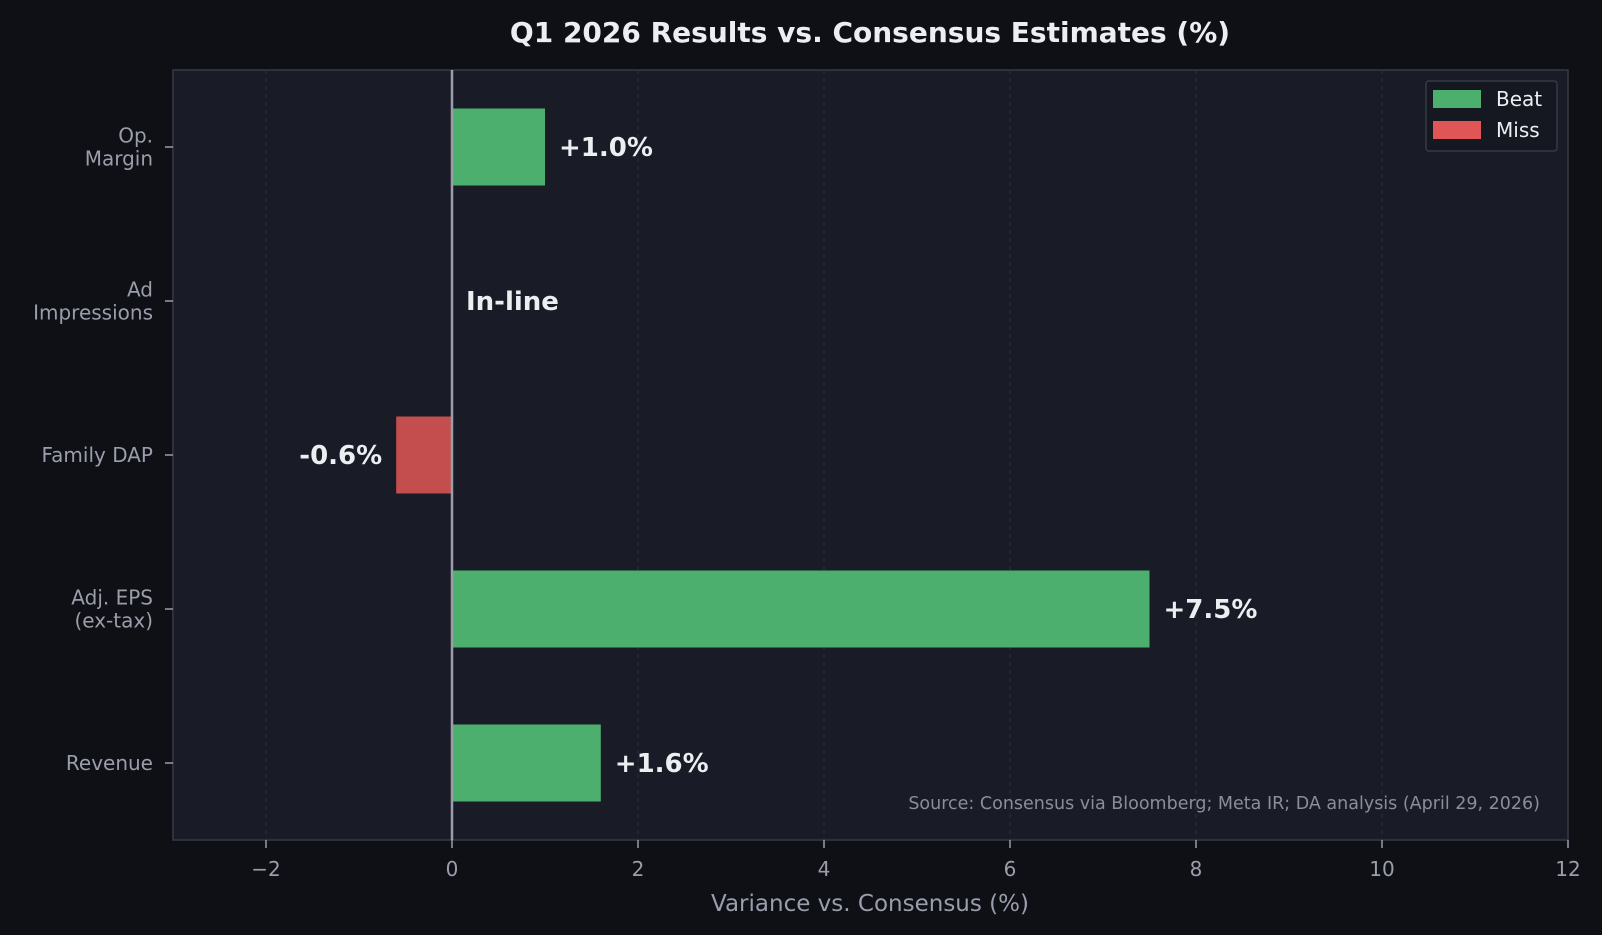 The height and width of the screenshot is (935, 1602). Describe the element at coordinates (119, 159) in the screenshot. I see `y-tick-label: Margin` at that location.